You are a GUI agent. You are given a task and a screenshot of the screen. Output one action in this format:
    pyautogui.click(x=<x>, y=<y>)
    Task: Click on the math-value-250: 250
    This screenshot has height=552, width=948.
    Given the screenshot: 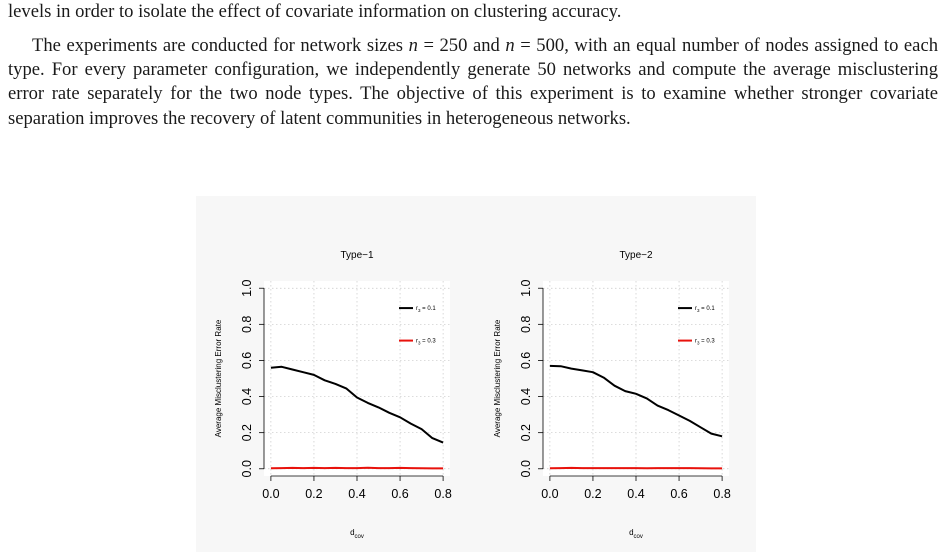 What is the action you would take?
    pyautogui.click(x=453, y=45)
    